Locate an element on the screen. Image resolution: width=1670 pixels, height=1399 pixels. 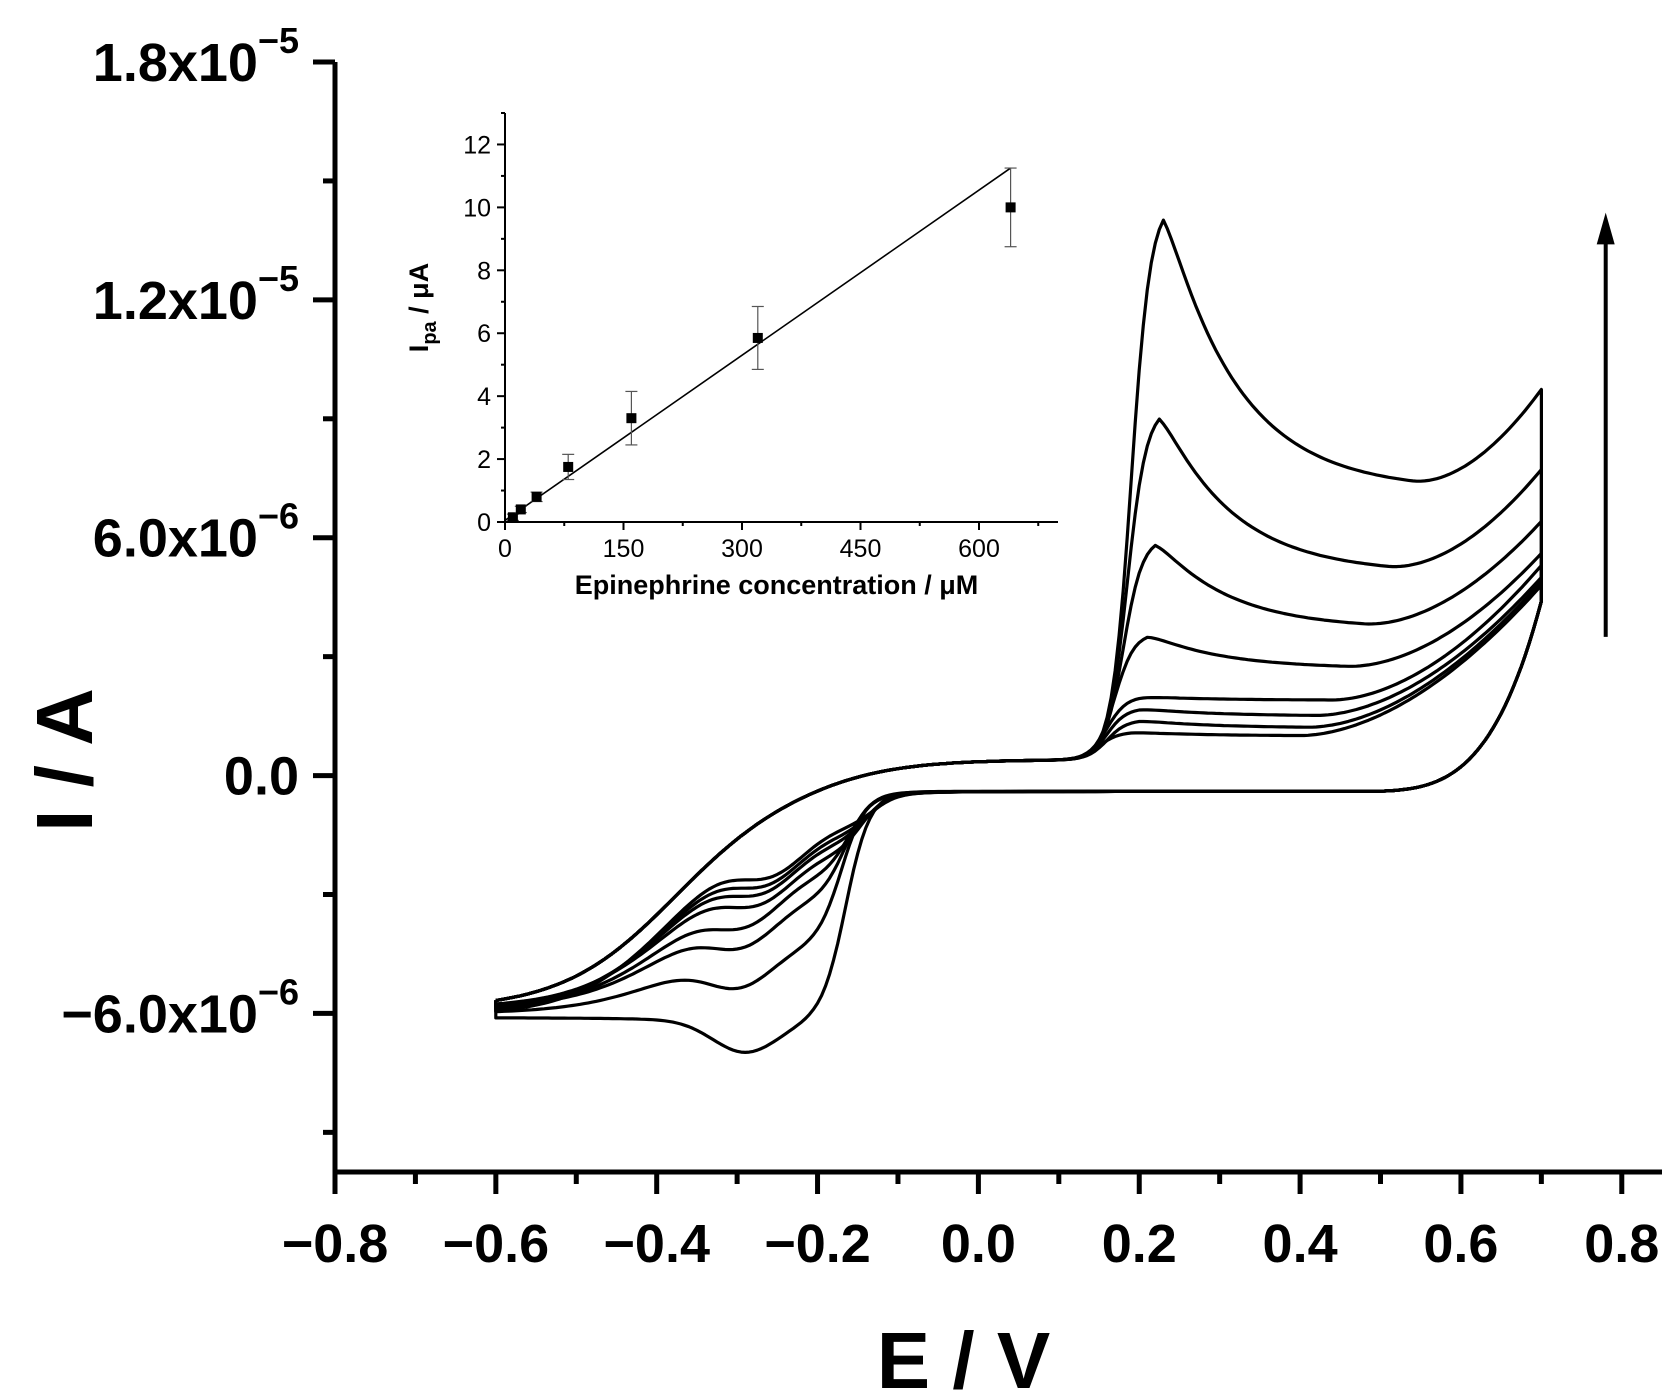
y-tick-label: 1.2x10⁻⁵ is located at coordinates (196, 294).